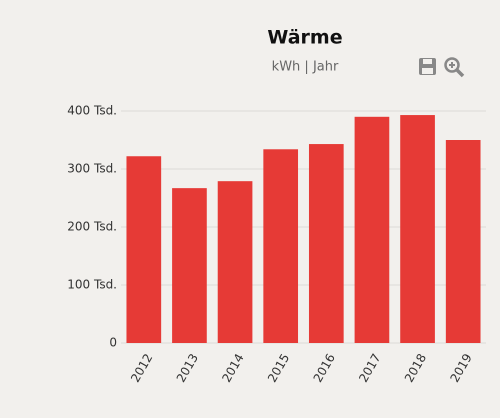 The width and height of the screenshot is (500, 418). I want to click on y-tick-label: 300 Tsd., so click(92, 169).